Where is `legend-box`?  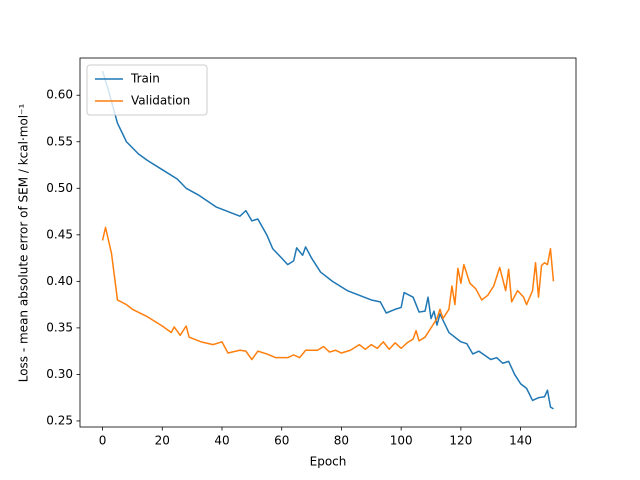
legend-box is located at coordinates (147, 90).